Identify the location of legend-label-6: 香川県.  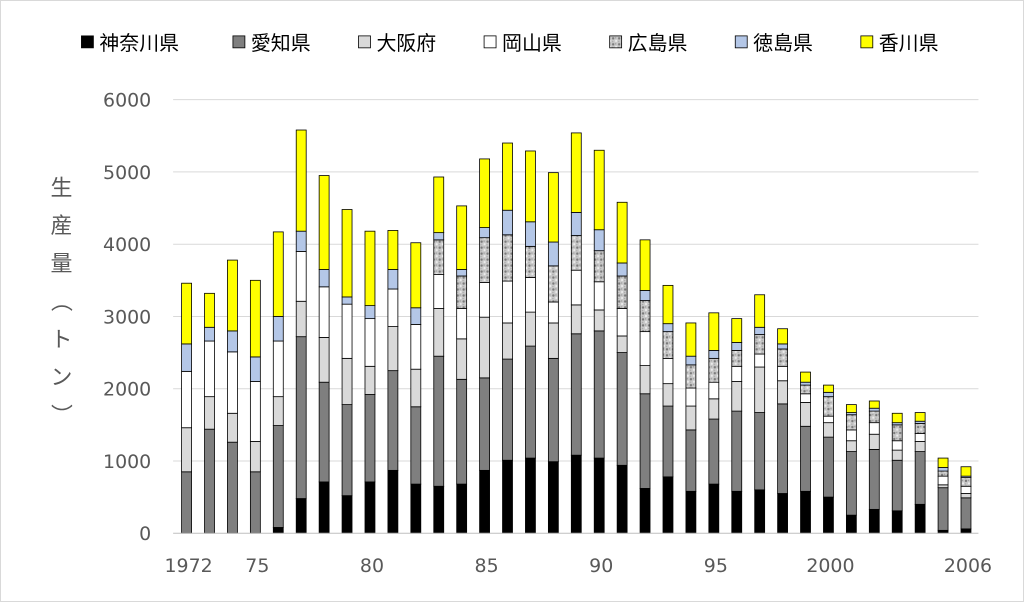
(909, 43).